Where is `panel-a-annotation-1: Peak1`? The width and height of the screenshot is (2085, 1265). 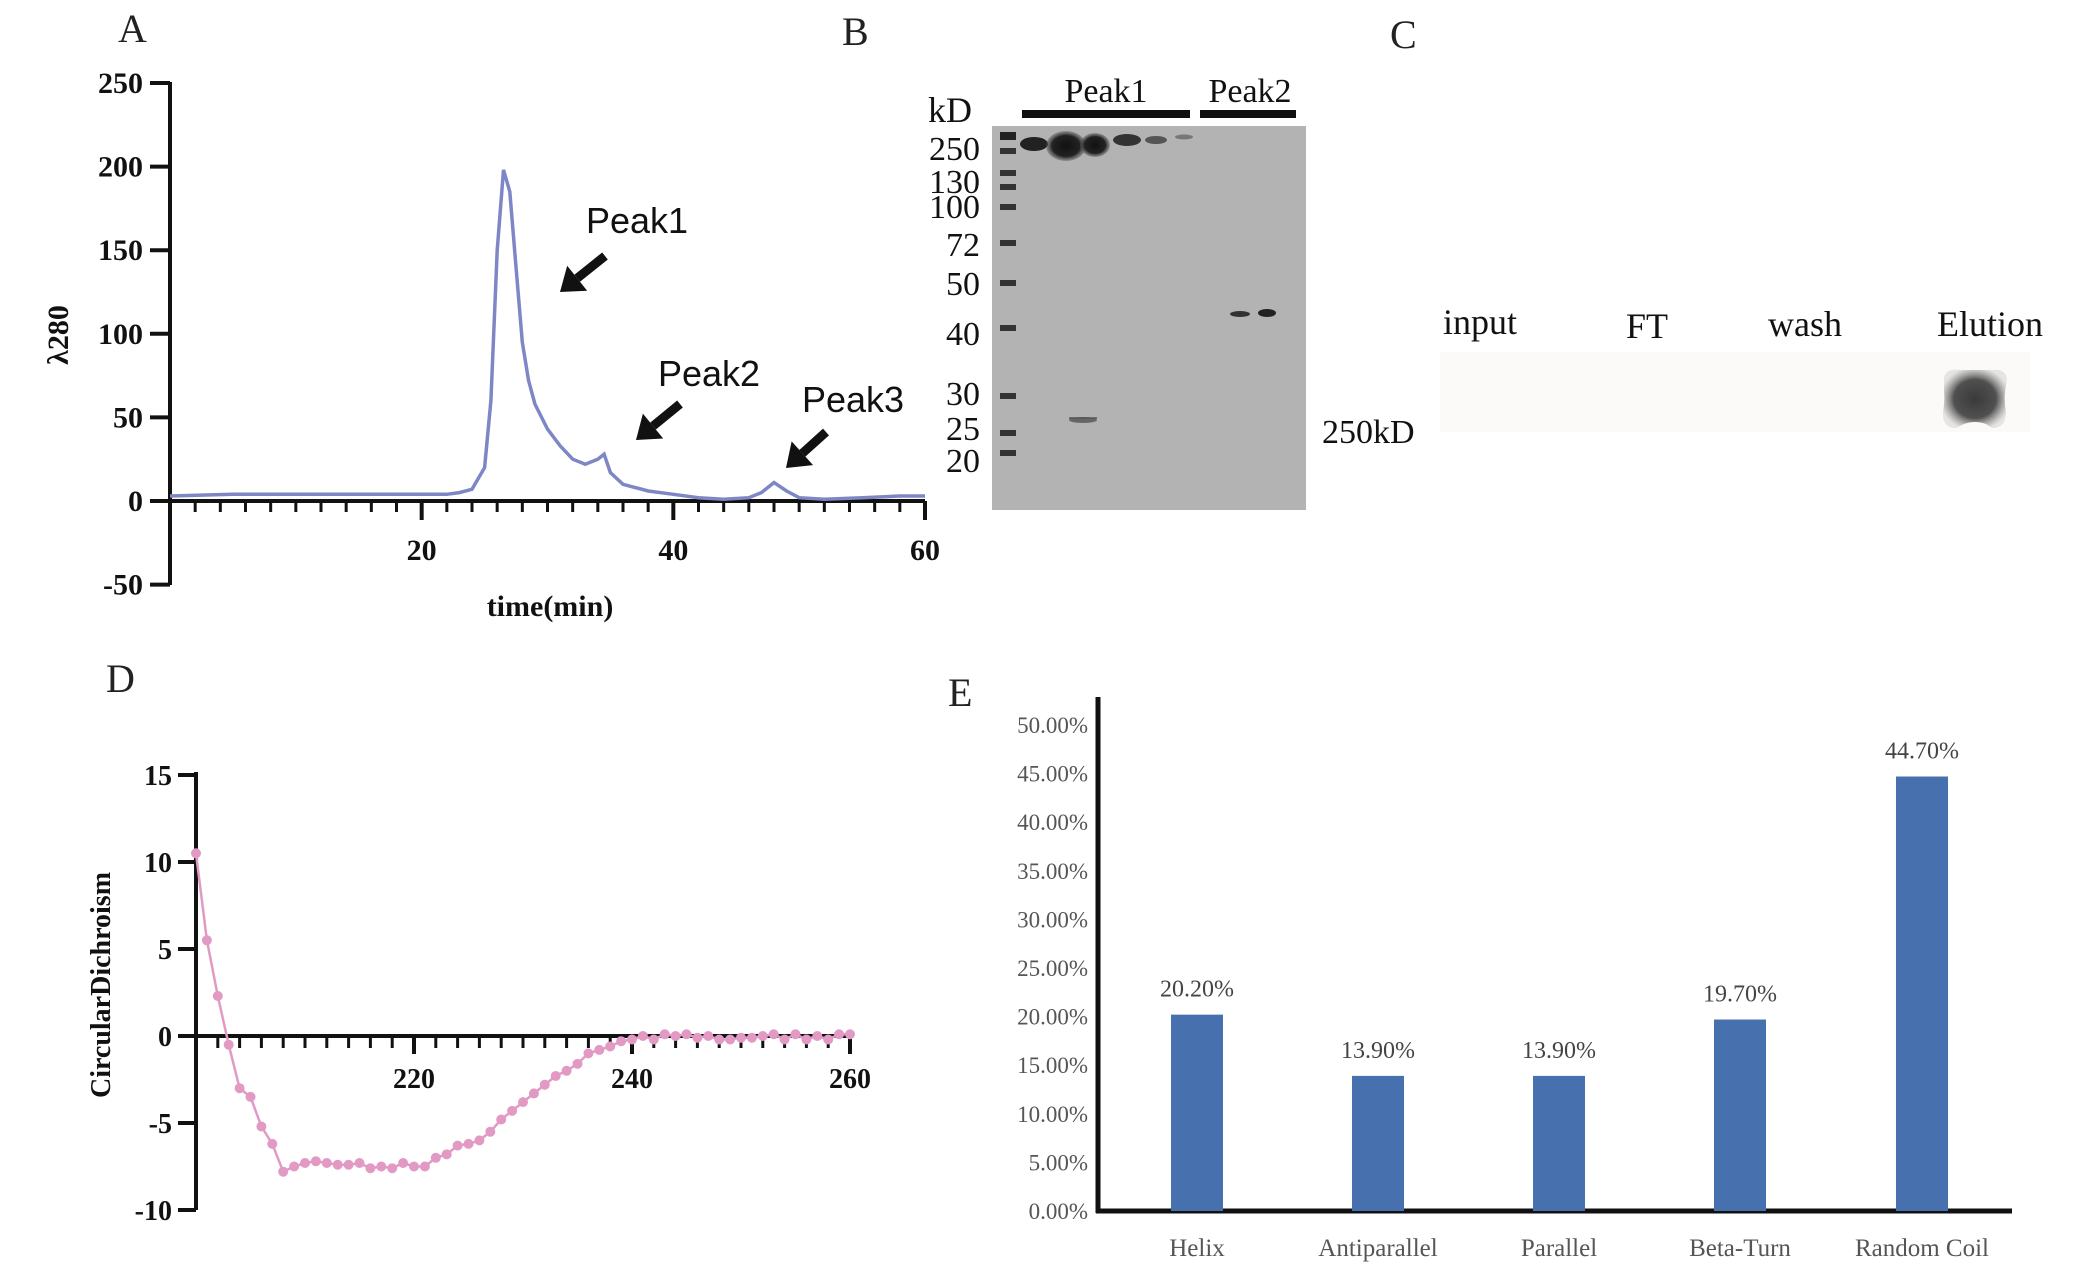 panel-a-annotation-1: Peak1 is located at coordinates (637, 220).